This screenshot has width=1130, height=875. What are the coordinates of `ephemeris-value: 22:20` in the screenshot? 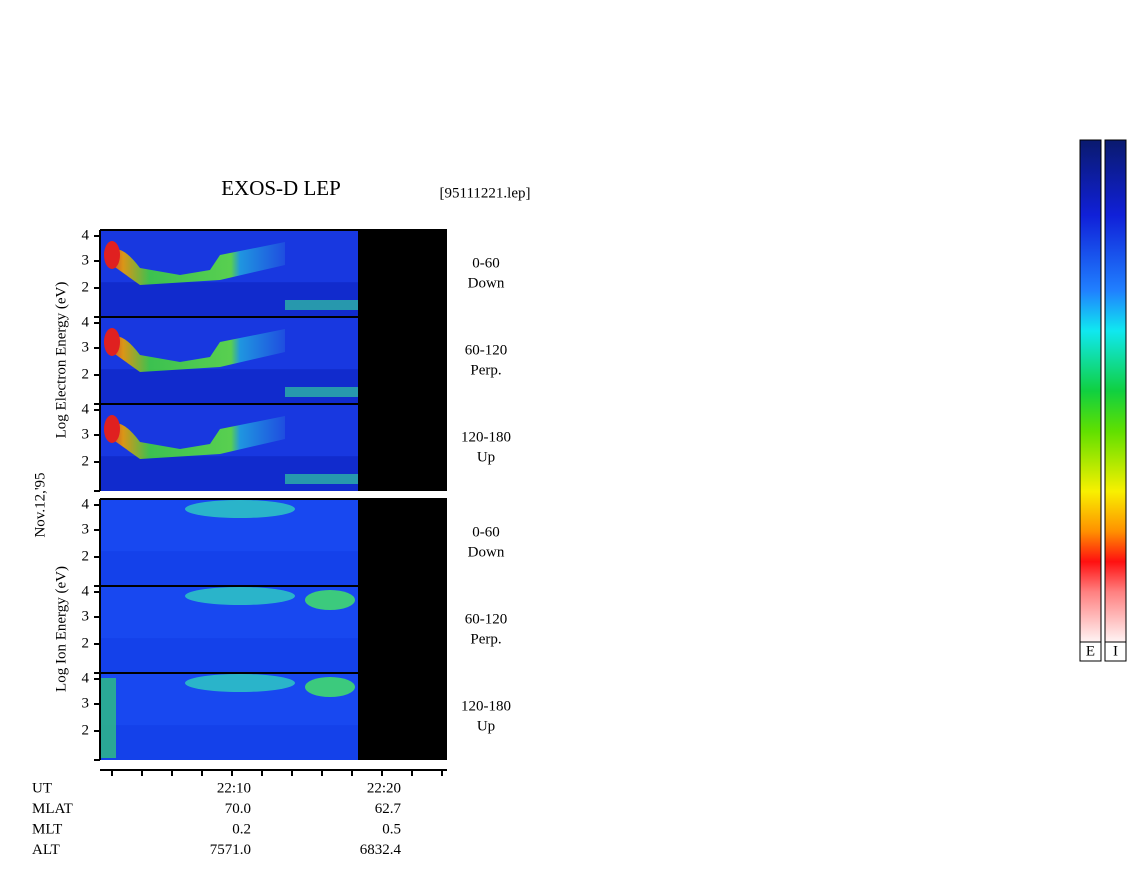 It's located at (384, 788).